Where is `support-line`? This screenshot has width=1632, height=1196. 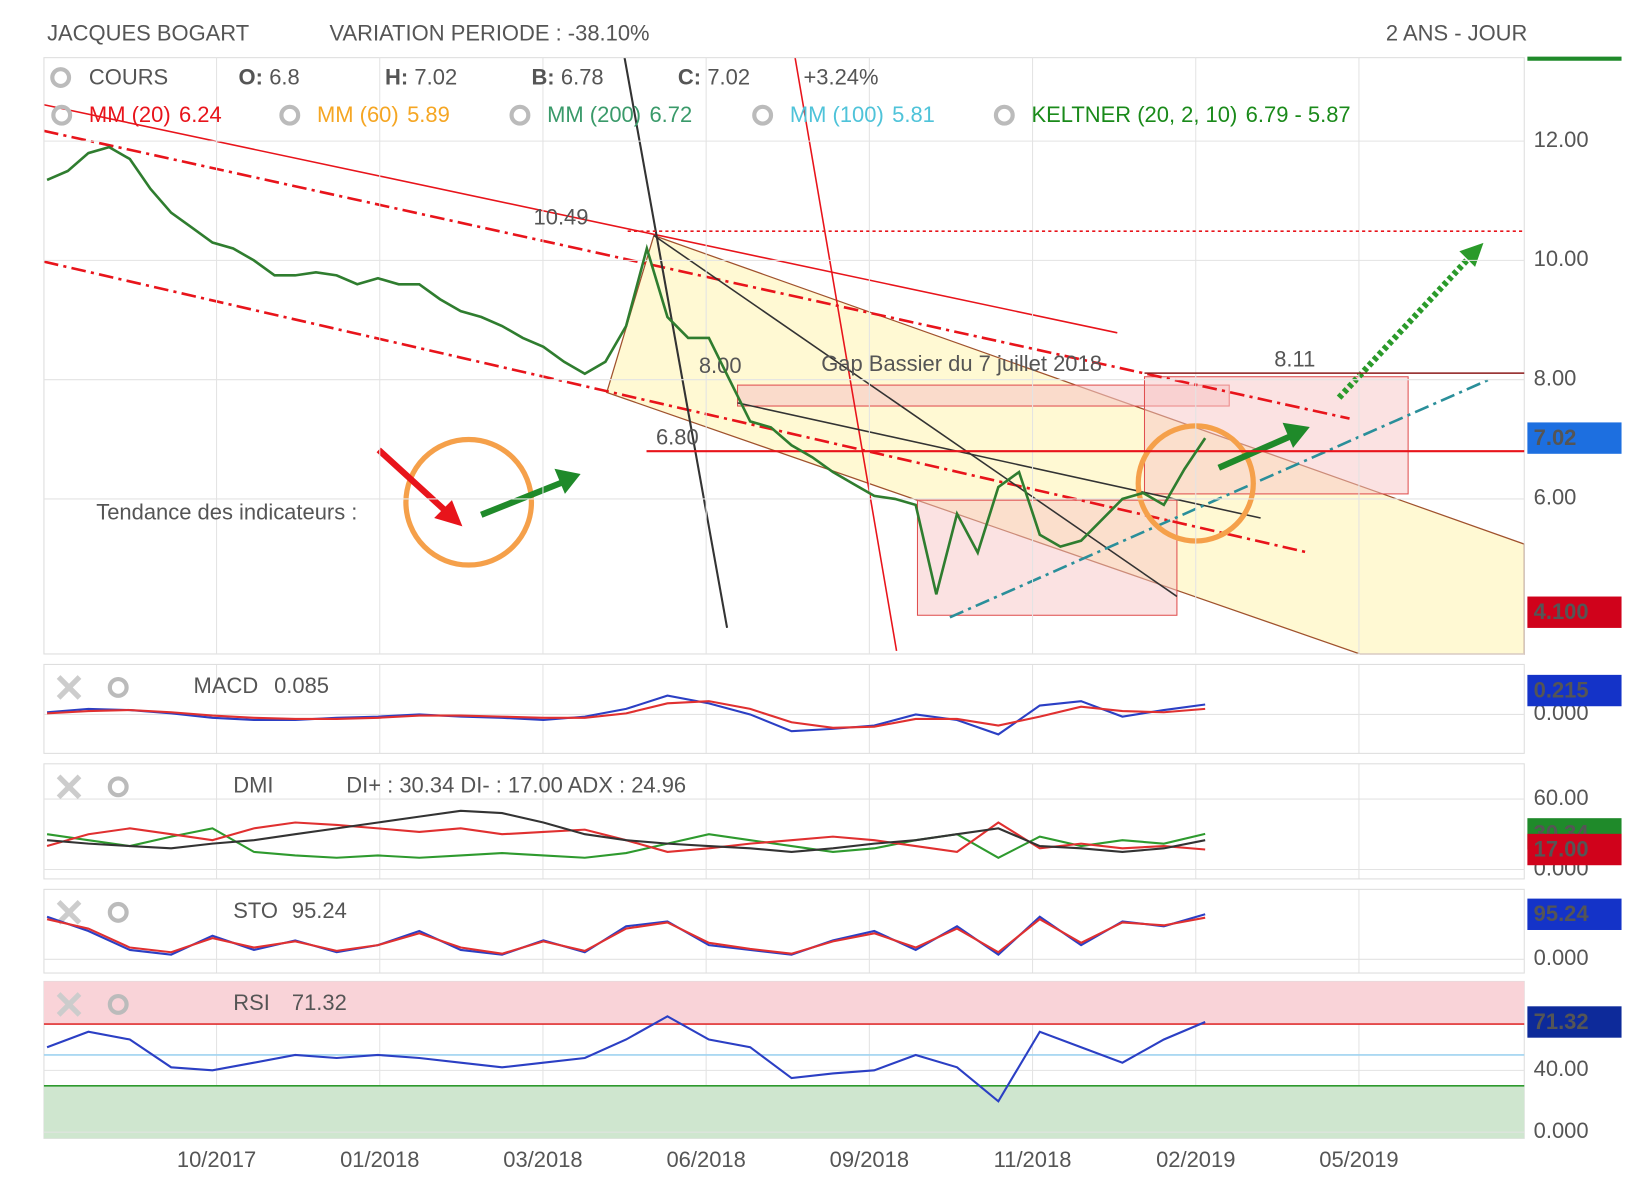
support-line is located at coordinates (1220, 498).